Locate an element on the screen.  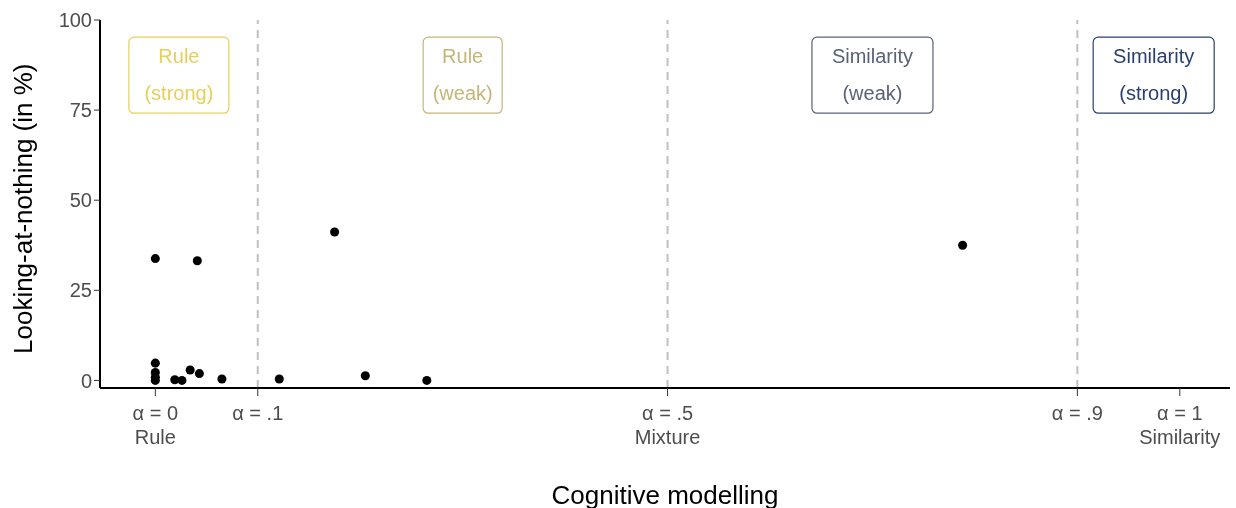
y-tick-label: 25 is located at coordinates (80, 290).